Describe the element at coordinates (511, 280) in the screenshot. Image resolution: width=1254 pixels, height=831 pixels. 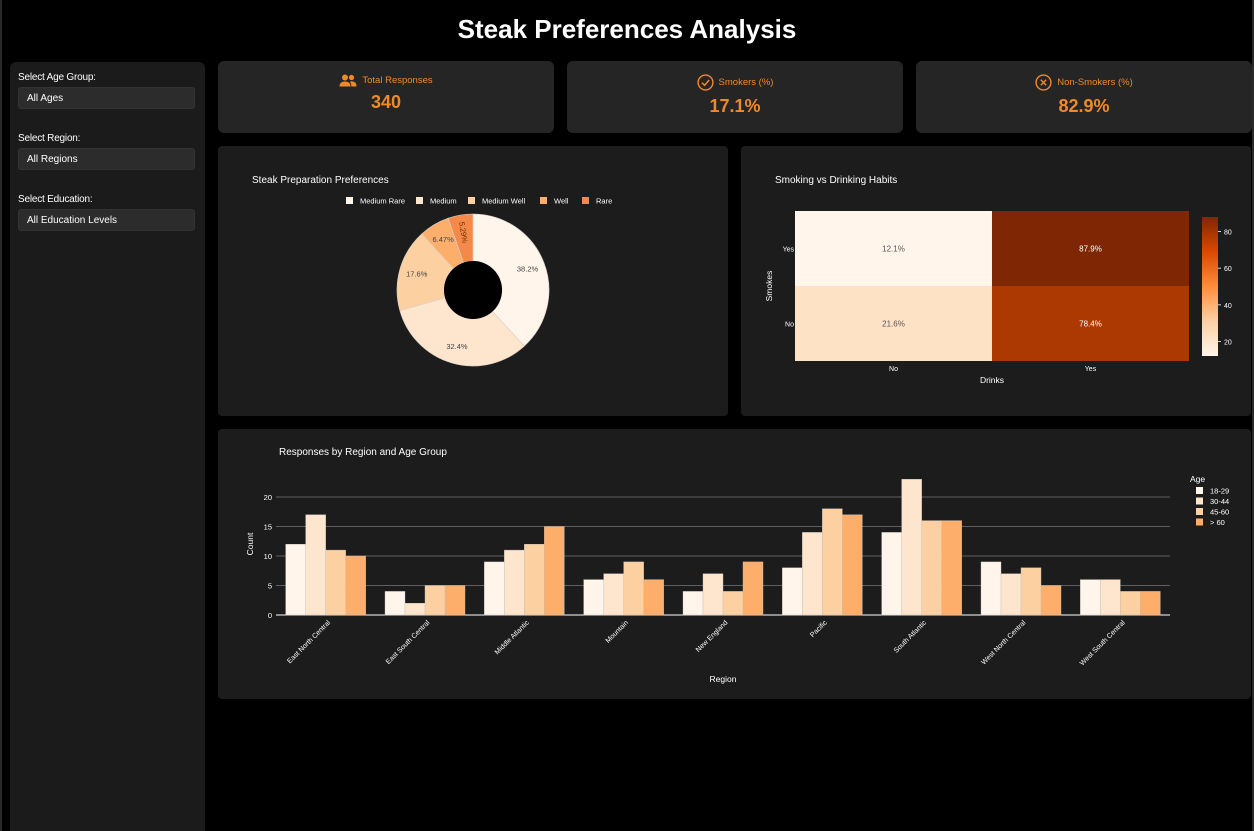
I see `pie-slice-medium-rare` at that location.